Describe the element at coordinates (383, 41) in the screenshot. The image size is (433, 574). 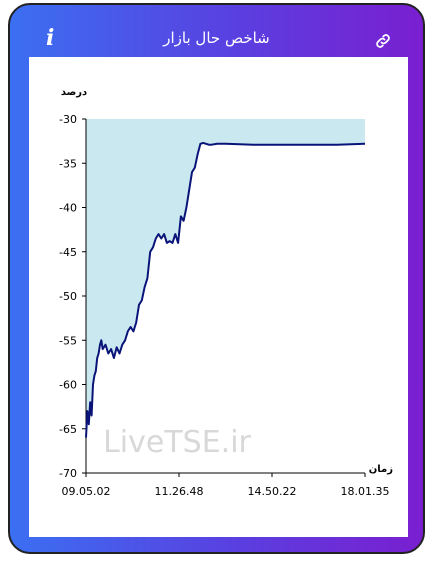
I see `link-icon` at that location.